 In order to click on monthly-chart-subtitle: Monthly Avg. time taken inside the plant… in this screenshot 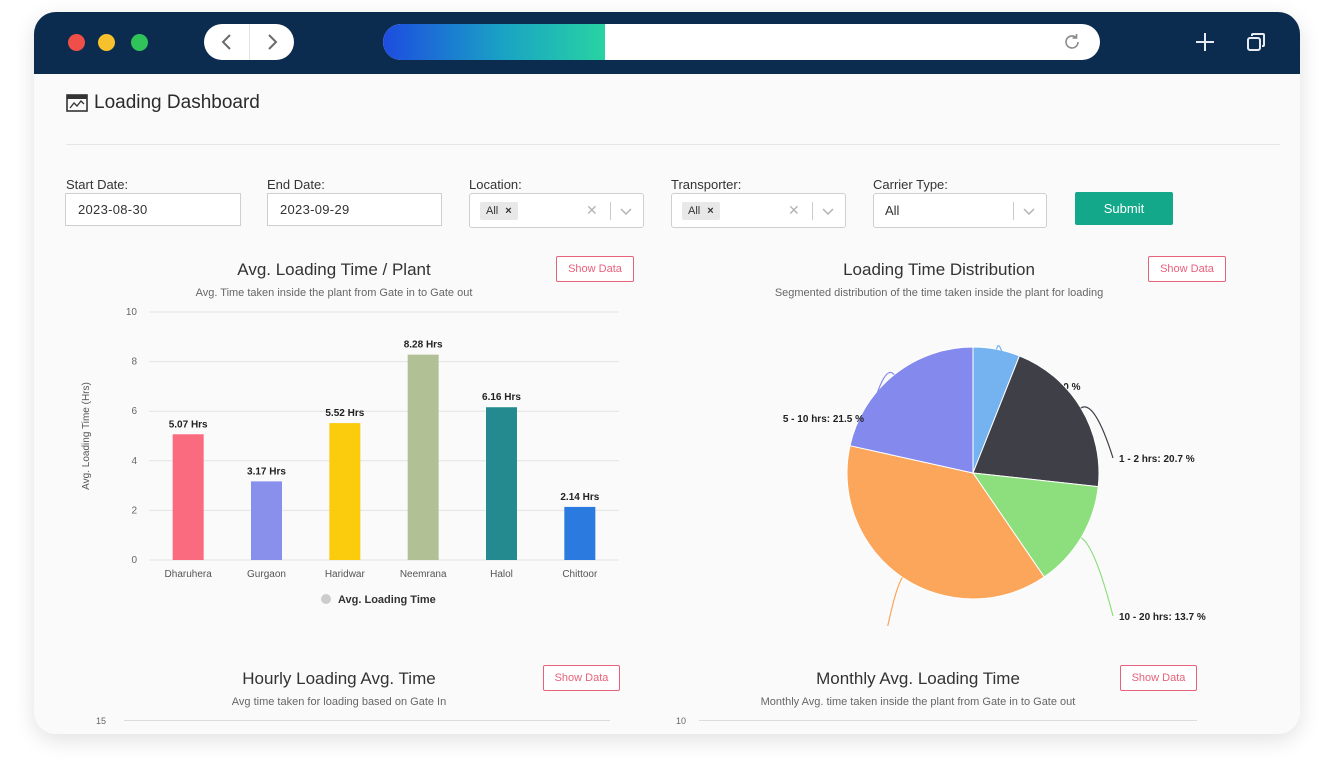, I will do `click(918, 702)`.